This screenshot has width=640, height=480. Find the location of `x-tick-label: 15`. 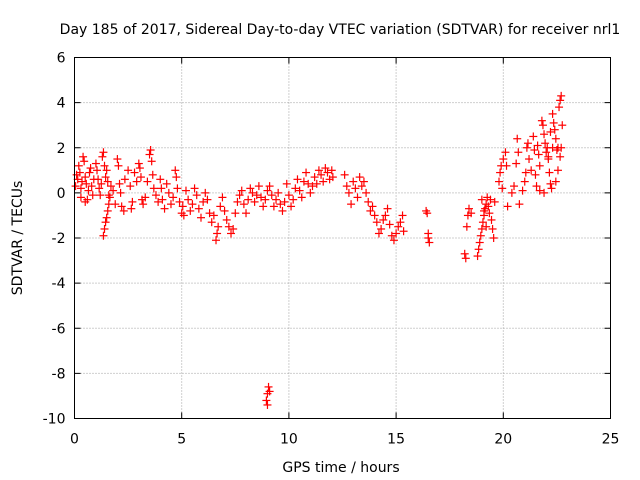

x-tick-label: 15 is located at coordinates (396, 440).